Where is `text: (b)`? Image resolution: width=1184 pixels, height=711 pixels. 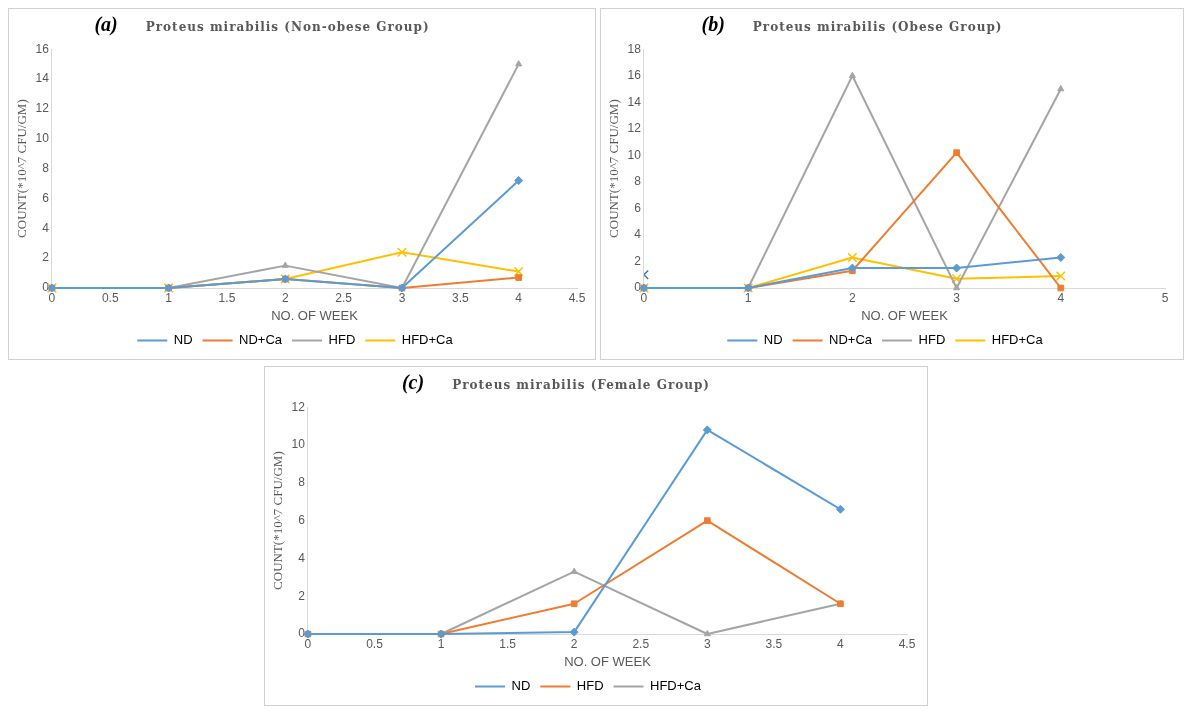 text: (b) is located at coordinates (713, 24).